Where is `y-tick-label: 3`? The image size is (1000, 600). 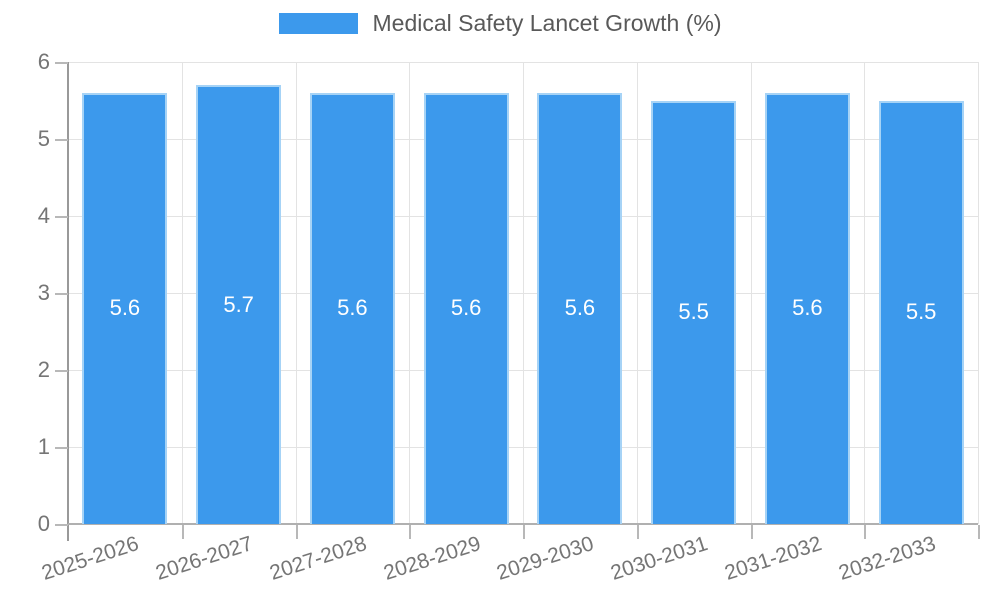
y-tick-label: 3 is located at coordinates (43, 292).